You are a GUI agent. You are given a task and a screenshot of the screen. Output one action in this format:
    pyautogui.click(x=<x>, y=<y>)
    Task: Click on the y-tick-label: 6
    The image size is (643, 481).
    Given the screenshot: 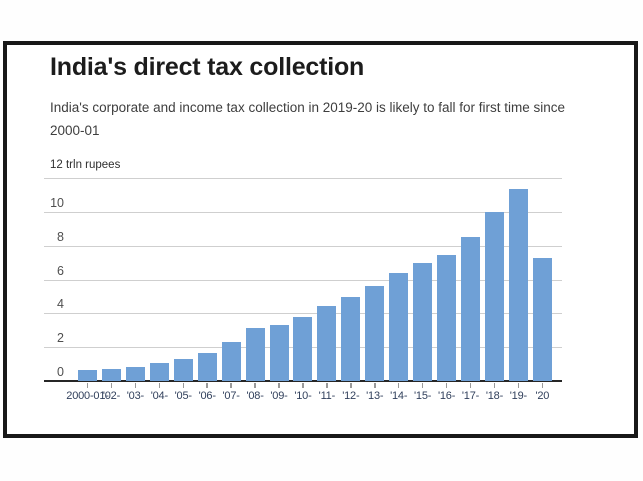 What is the action you would take?
    pyautogui.click(x=60, y=270)
    